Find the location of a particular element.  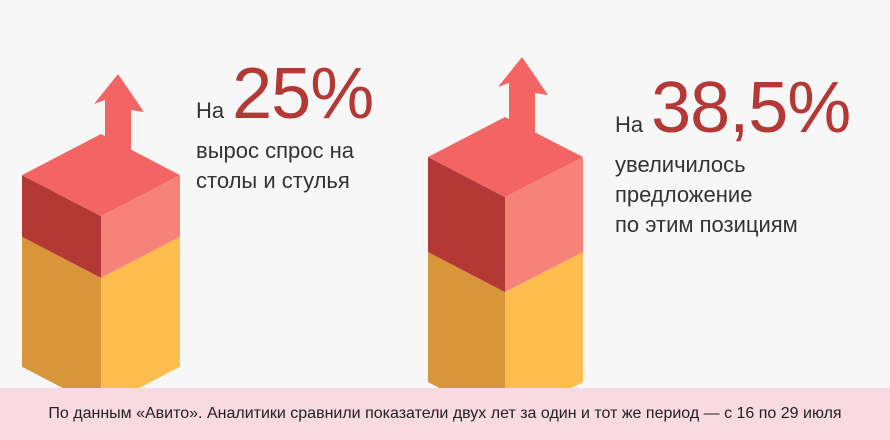

stat-2-desc-line: предложение is located at coordinates (684, 194).